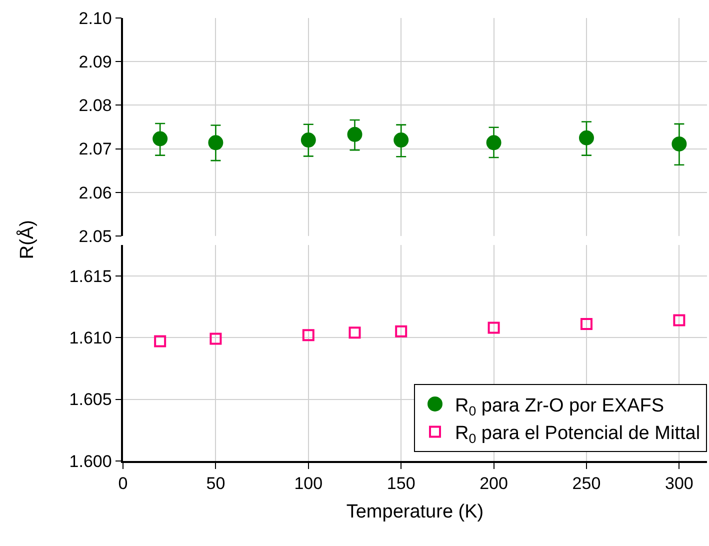 This screenshot has height=546, width=709. I want to click on legend-label: R$_{0}$ para el Potencial de Mittal, so click(577, 434).